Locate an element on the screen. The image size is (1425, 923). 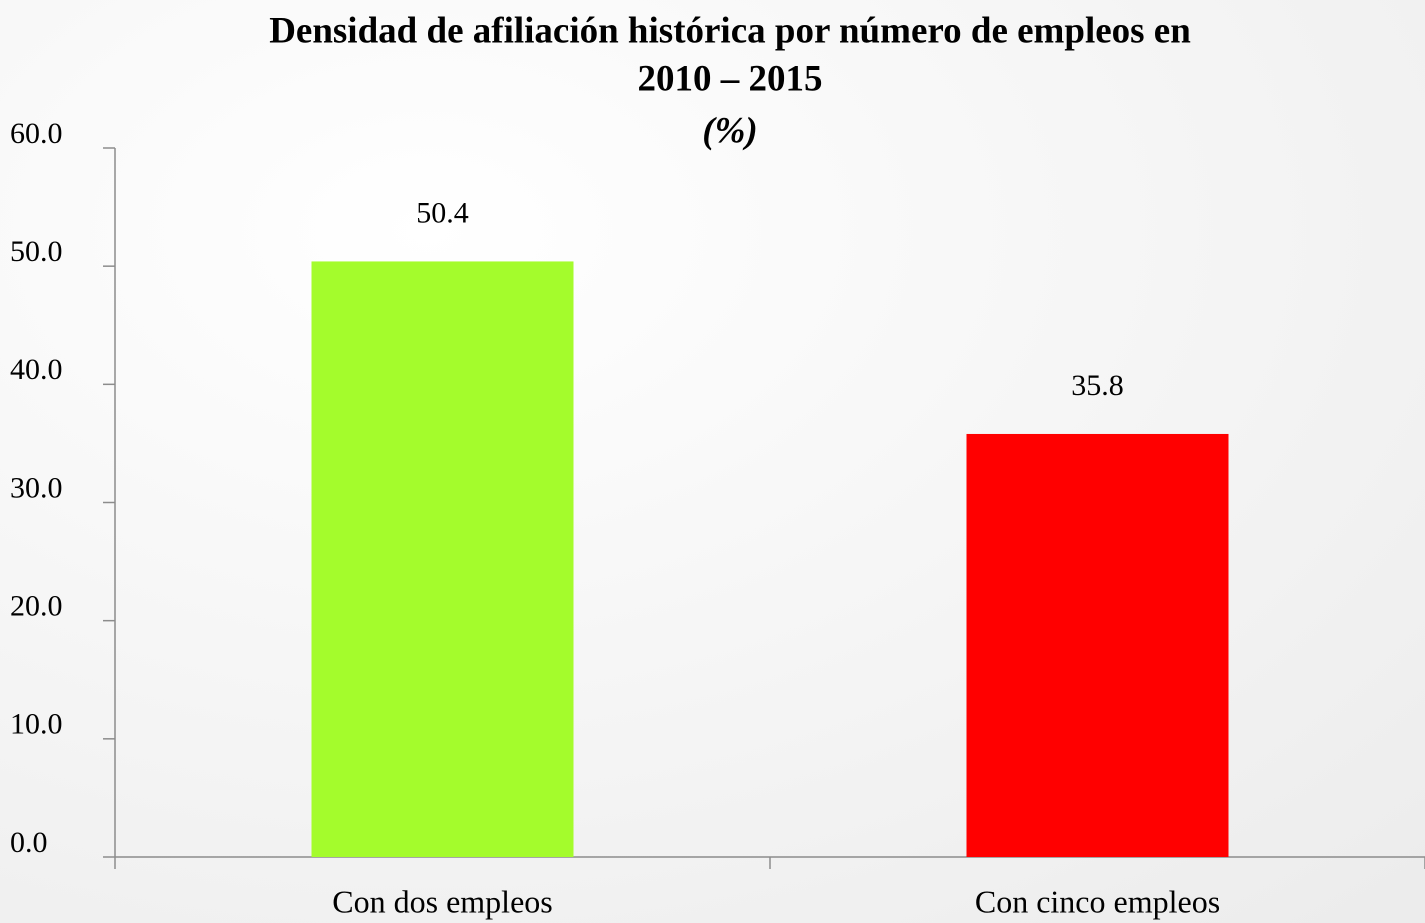
y-tick-label: 50.0 is located at coordinates (36, 251).